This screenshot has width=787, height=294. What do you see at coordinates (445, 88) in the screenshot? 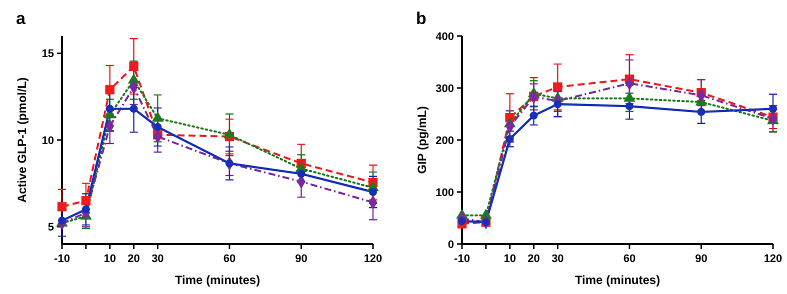
I see `y-tick-label: 300` at bounding box center [445, 88].